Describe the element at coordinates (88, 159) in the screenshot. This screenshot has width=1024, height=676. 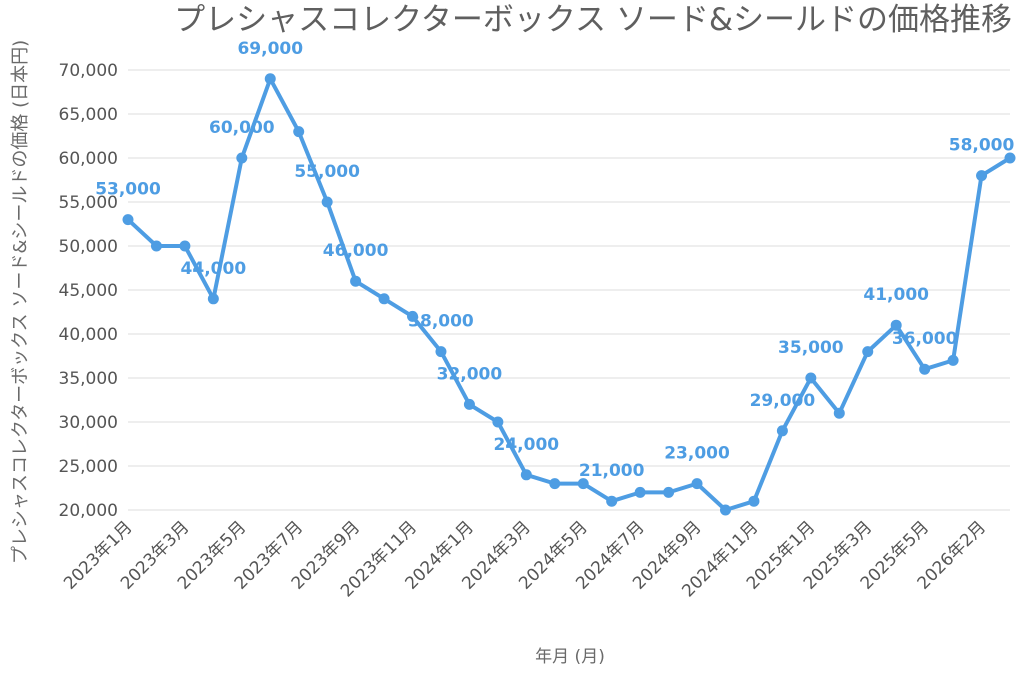
I see `y-tick-label: 60,000` at that location.